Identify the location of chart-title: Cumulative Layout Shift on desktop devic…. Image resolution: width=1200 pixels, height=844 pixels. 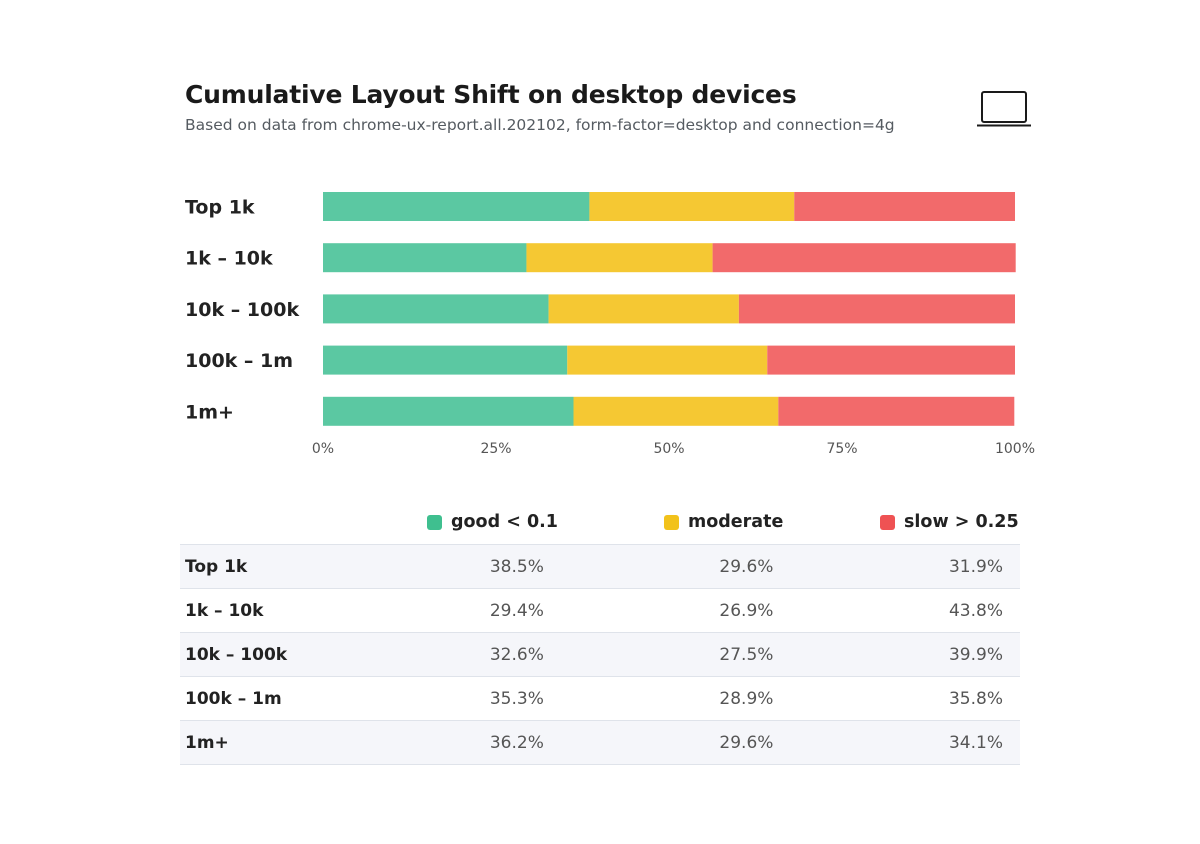
(491, 94).